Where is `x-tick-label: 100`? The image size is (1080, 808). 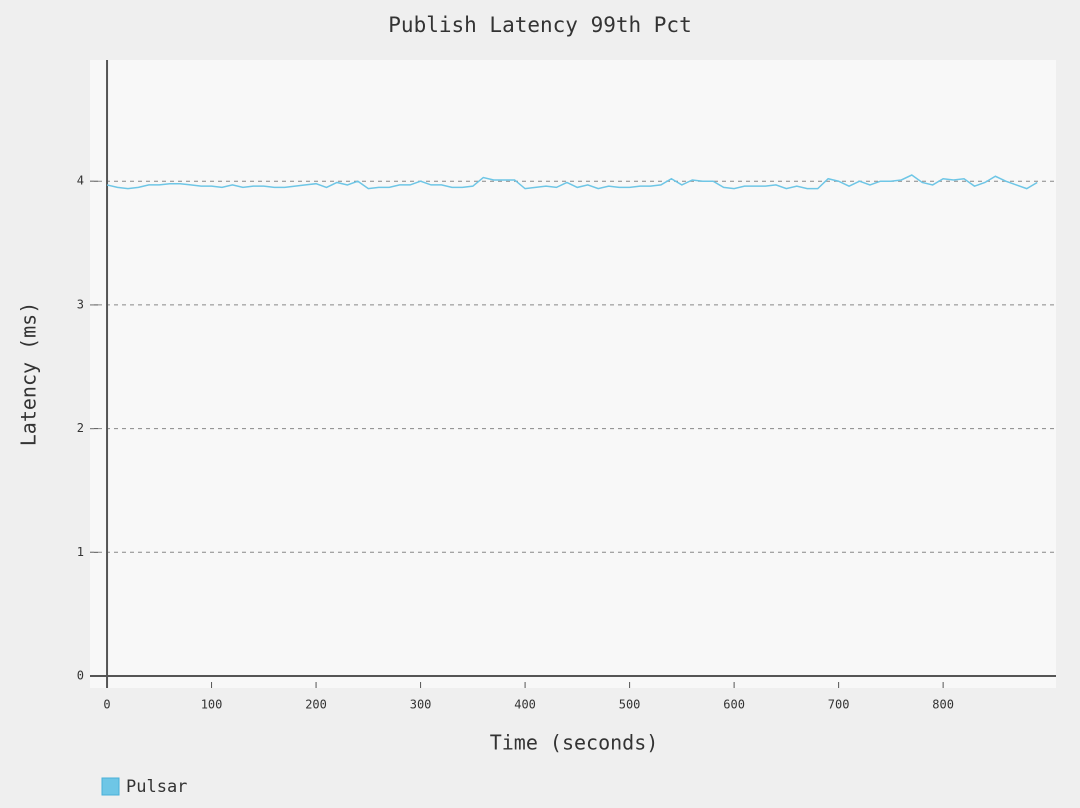
x-tick-label: 100 is located at coordinates (212, 705).